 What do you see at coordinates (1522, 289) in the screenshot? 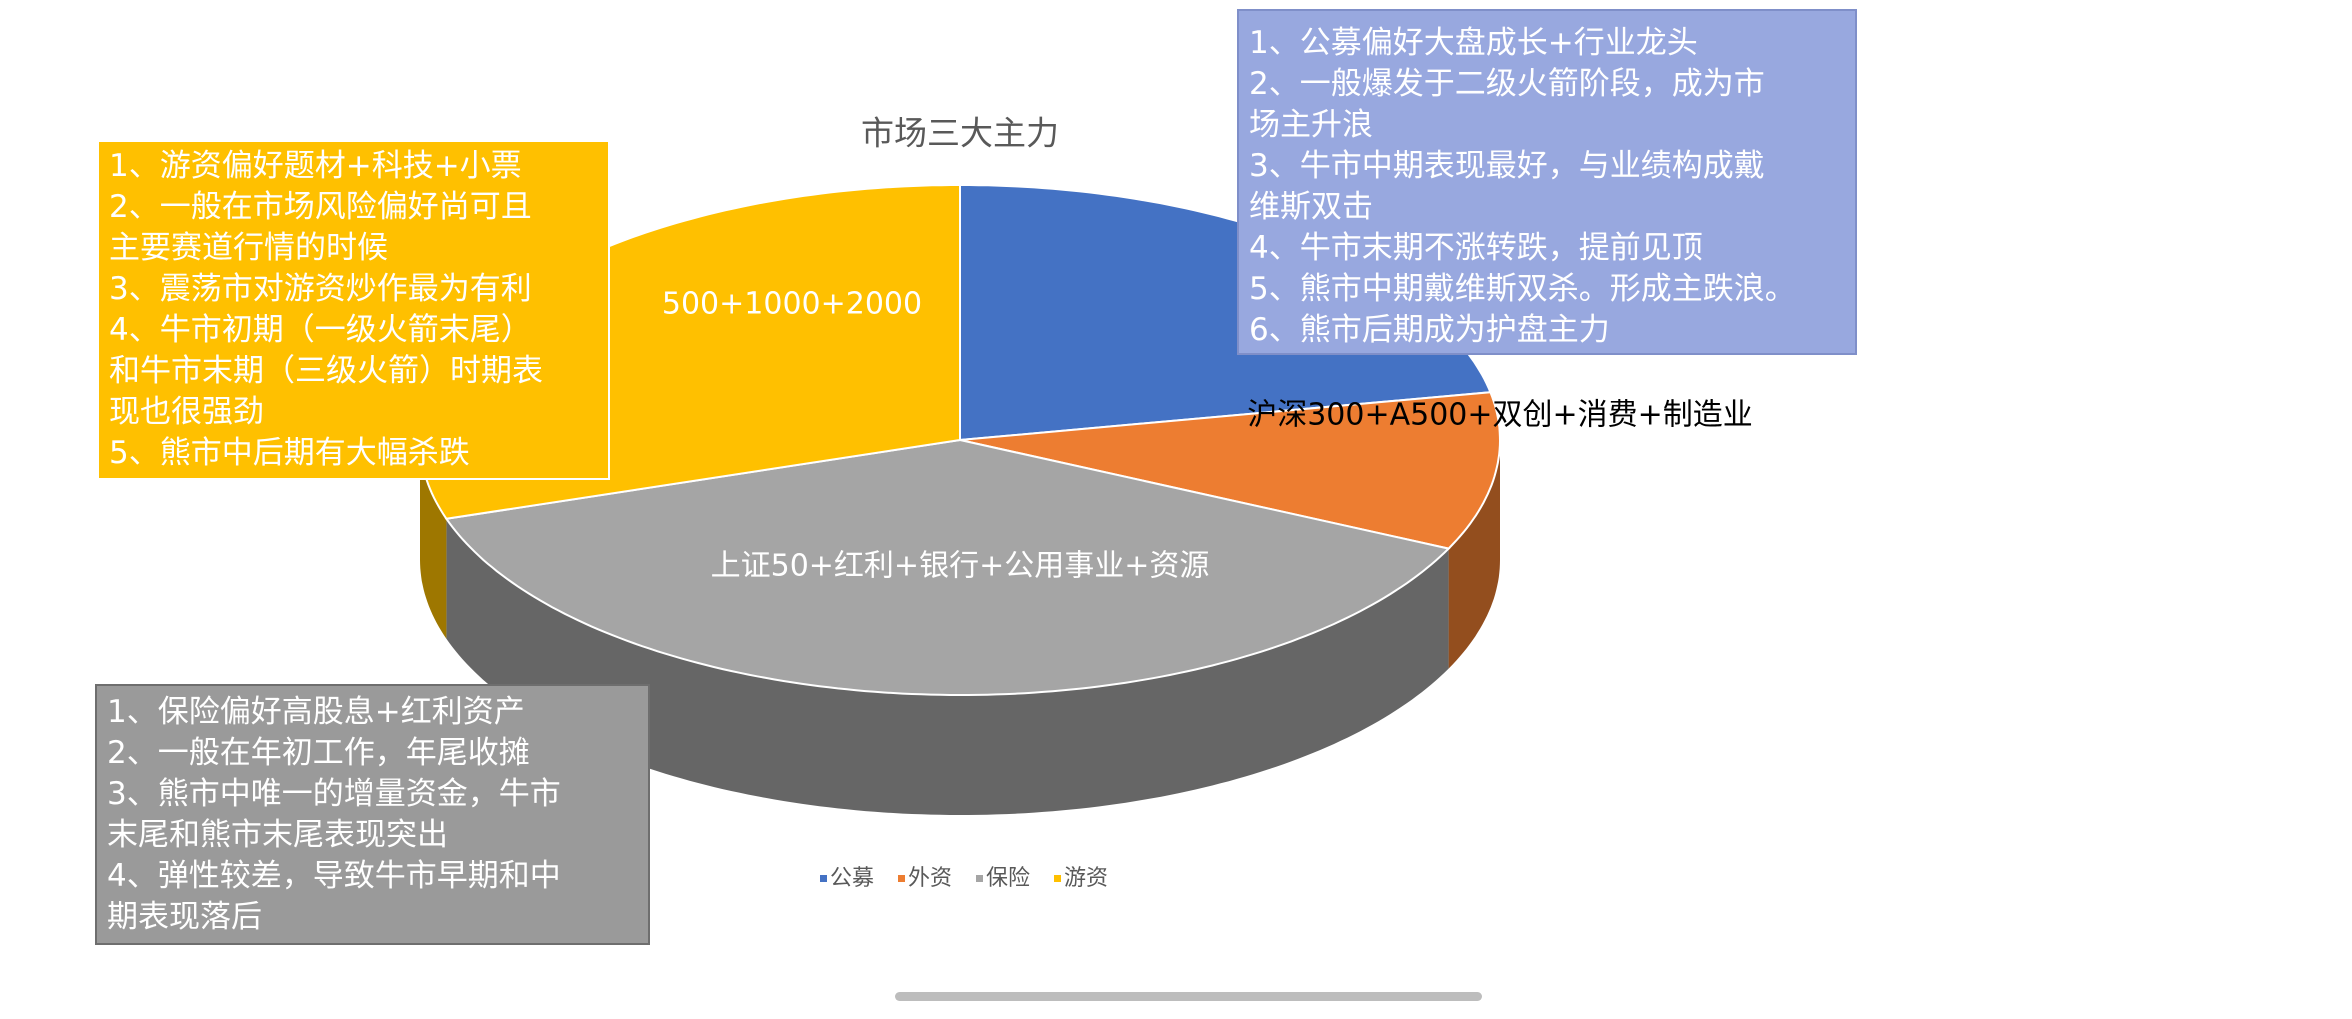
I see `annotation-line: 5、熊市中期戴维斯双杀。形成主跌浪。` at bounding box center [1522, 289].